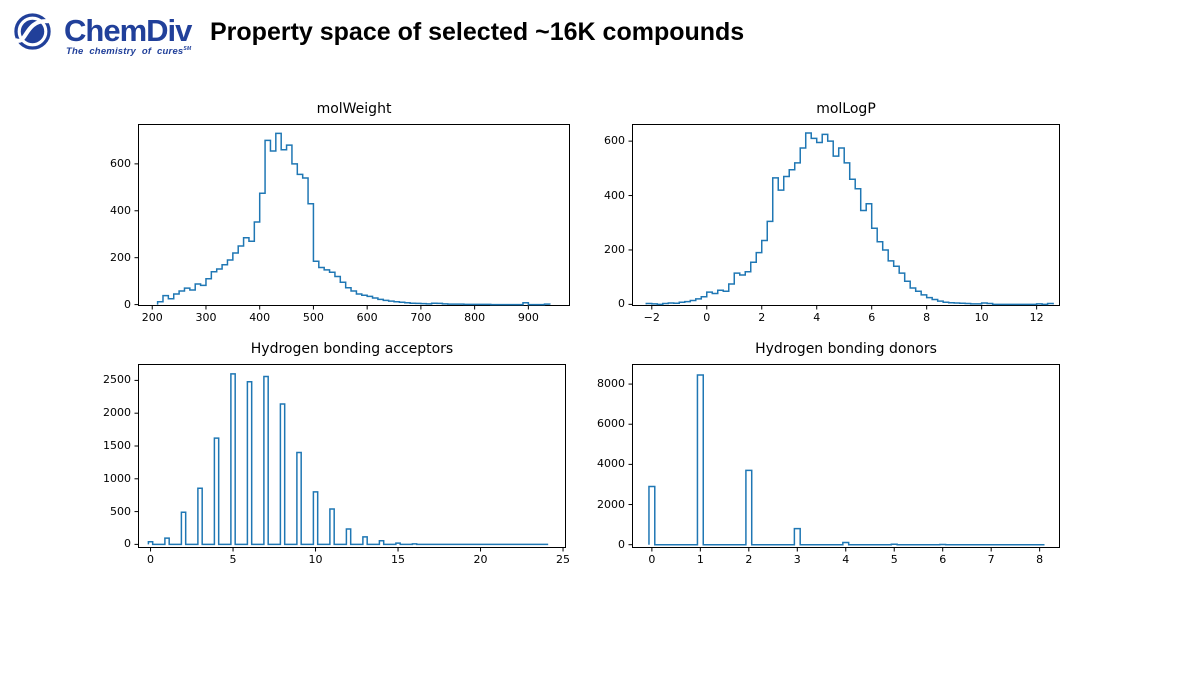 This screenshot has width=1200, height=675. What do you see at coordinates (117, 380) in the screenshot?
I see `y-tick-label: 2500` at bounding box center [117, 380].